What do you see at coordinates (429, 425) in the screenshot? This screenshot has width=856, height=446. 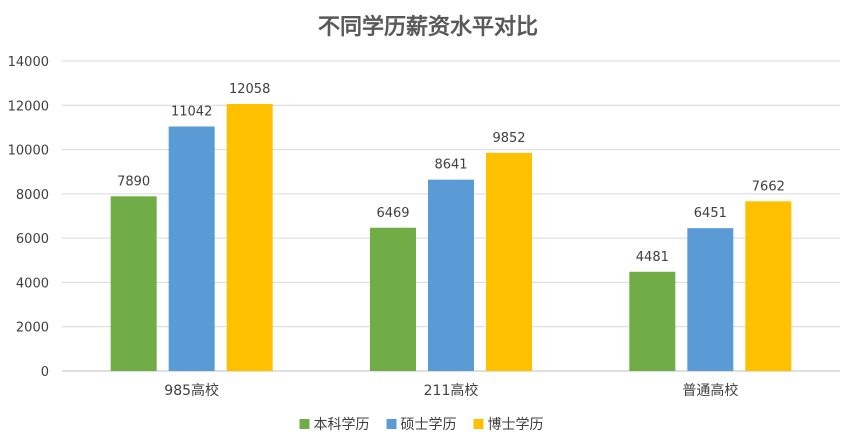 I see `legend-label: 硕士学历` at bounding box center [429, 425].